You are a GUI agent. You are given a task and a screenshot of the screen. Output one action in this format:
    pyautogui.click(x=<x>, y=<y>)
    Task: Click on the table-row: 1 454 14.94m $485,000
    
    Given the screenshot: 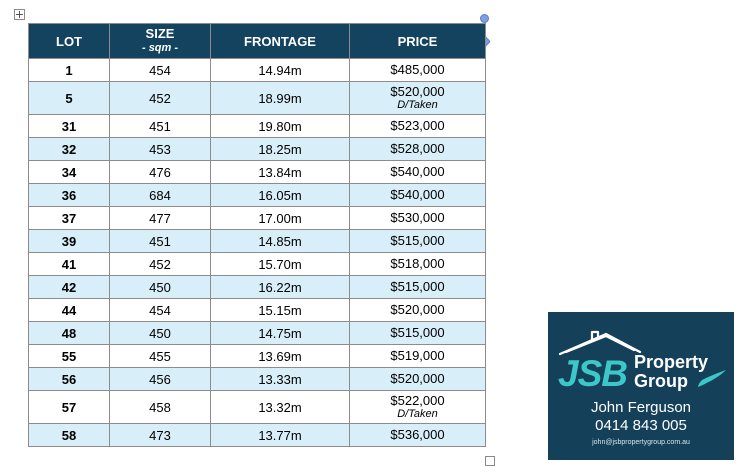 What is the action you would take?
    pyautogui.click(x=257, y=70)
    